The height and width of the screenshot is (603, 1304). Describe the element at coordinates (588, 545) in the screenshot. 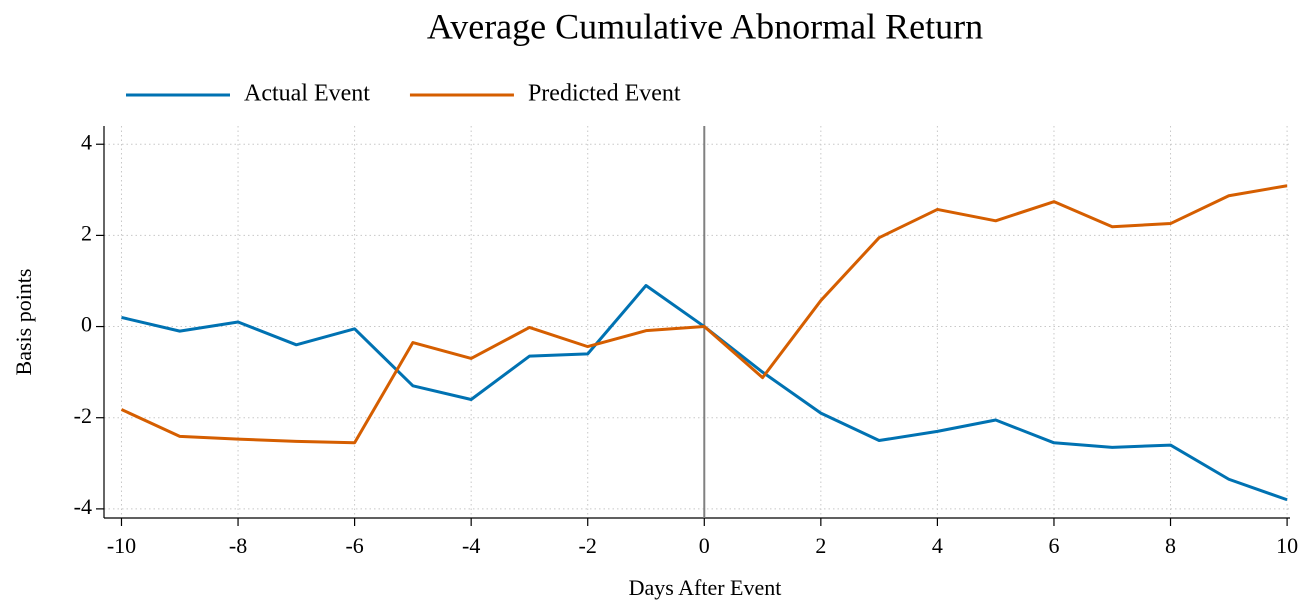

I see `x-tick-label: -2` at that location.